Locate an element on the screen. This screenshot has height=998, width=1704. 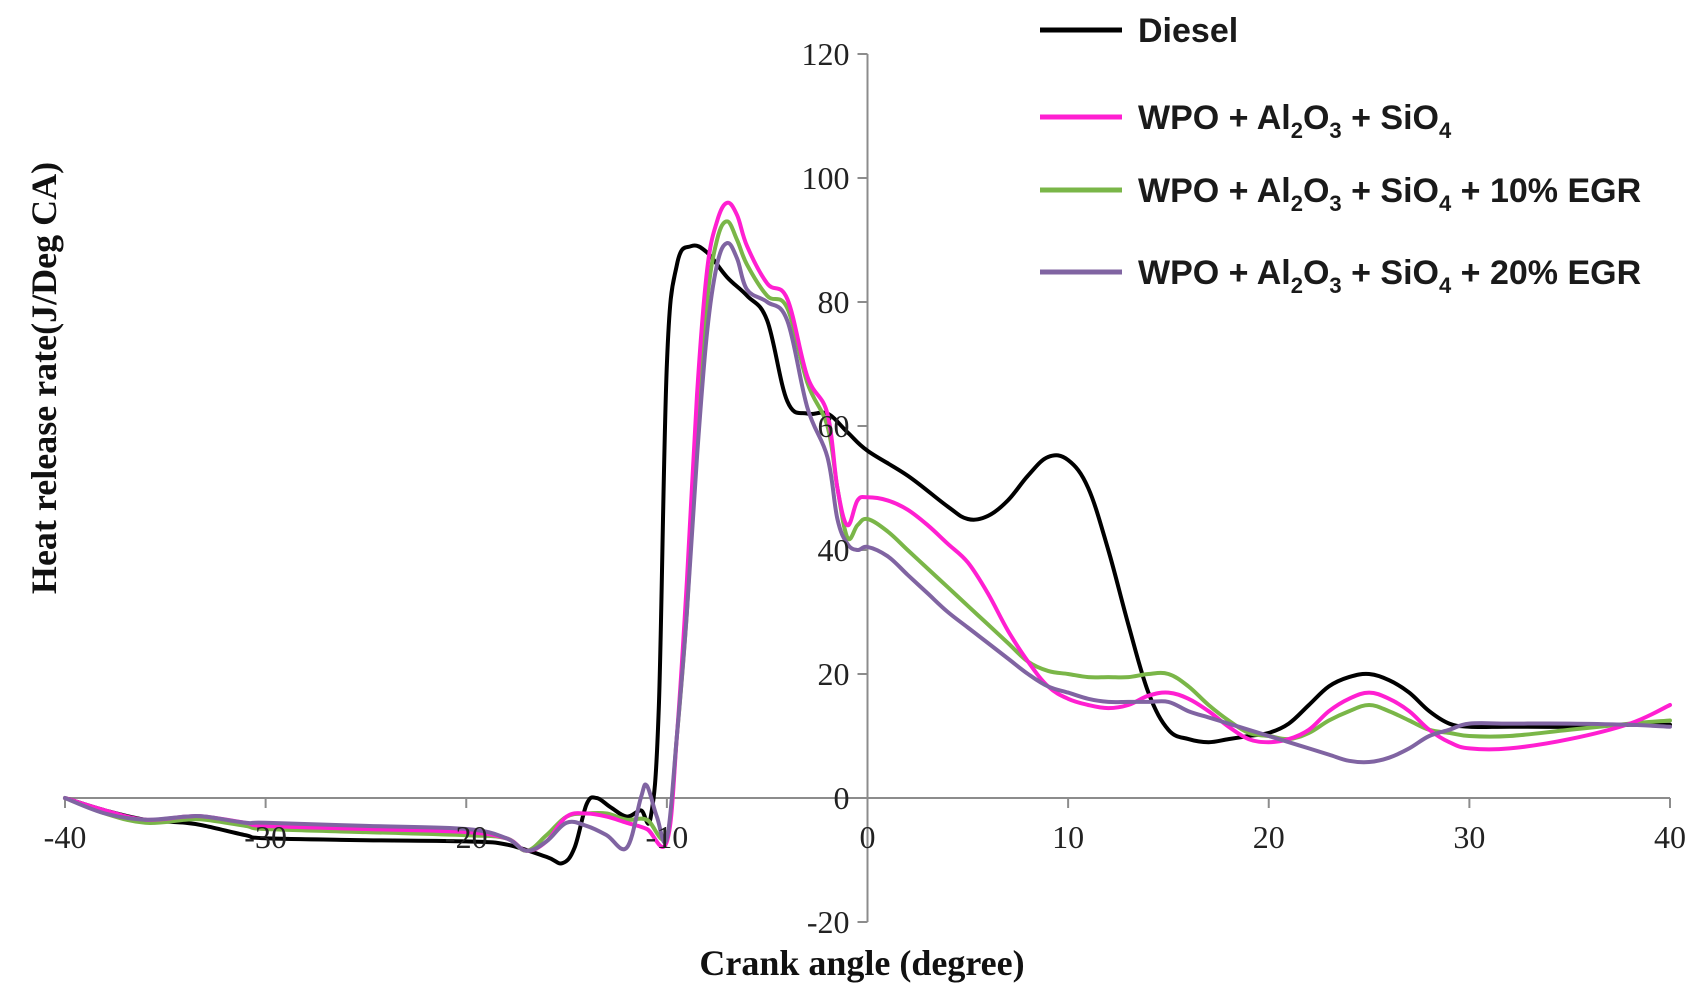
y-tick-label: 40 is located at coordinates (834, 550).